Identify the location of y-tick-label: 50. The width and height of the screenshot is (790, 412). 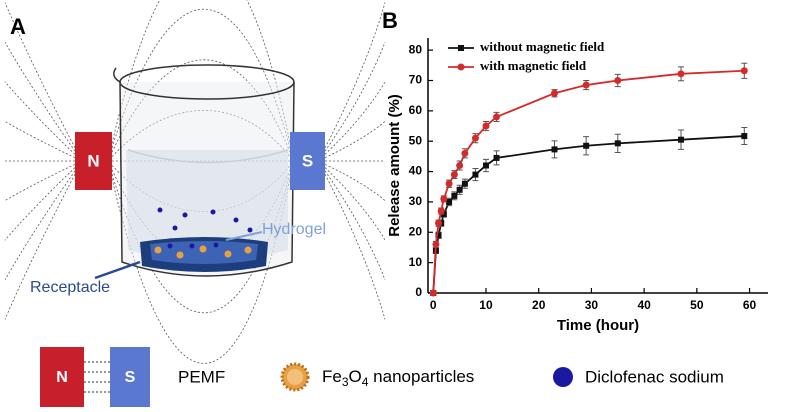
(416, 140).